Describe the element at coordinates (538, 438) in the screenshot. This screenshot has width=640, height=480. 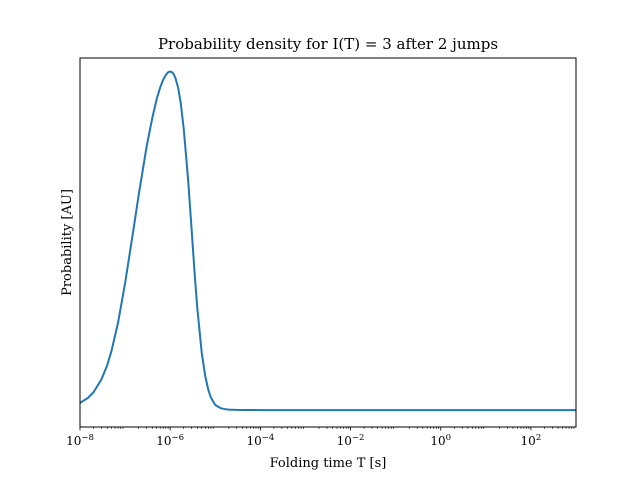
I see `x-tick-label-exponent: 2` at that location.